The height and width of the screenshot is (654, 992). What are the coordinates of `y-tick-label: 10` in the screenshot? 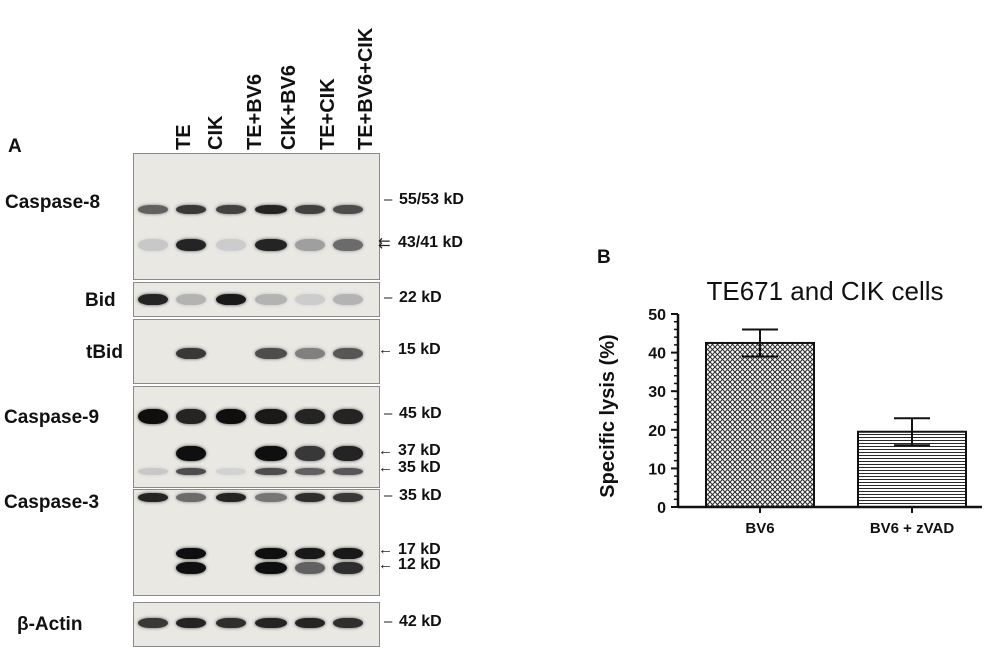 It's located at (657, 469).